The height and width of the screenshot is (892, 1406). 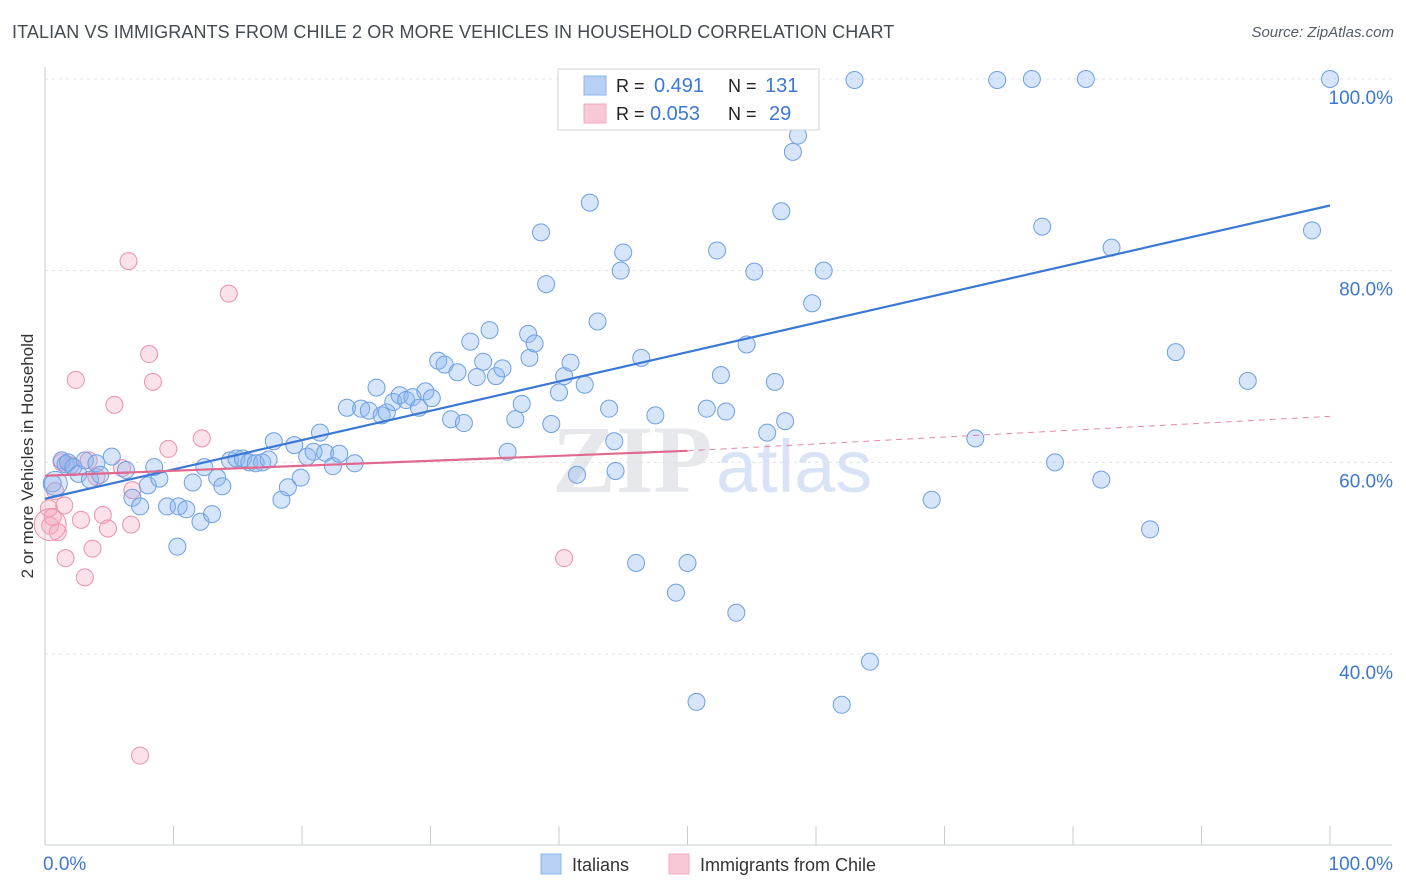 I want to click on legend-r-label-italians: R =, so click(x=630, y=86).